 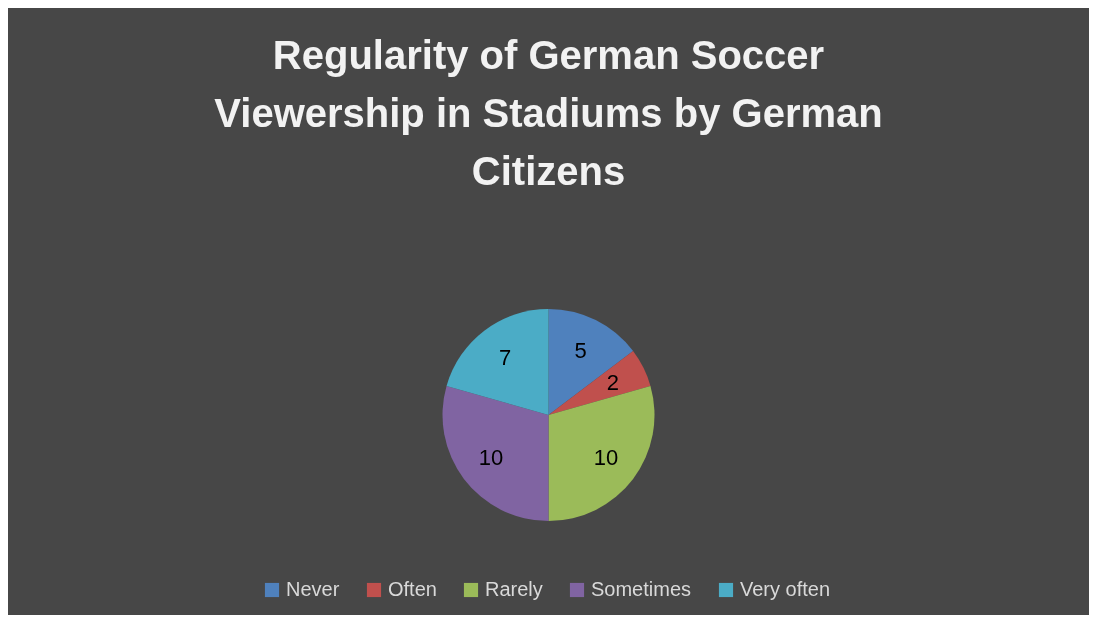 What do you see at coordinates (641, 589) in the screenshot?
I see `legend-label: Sometimes` at bounding box center [641, 589].